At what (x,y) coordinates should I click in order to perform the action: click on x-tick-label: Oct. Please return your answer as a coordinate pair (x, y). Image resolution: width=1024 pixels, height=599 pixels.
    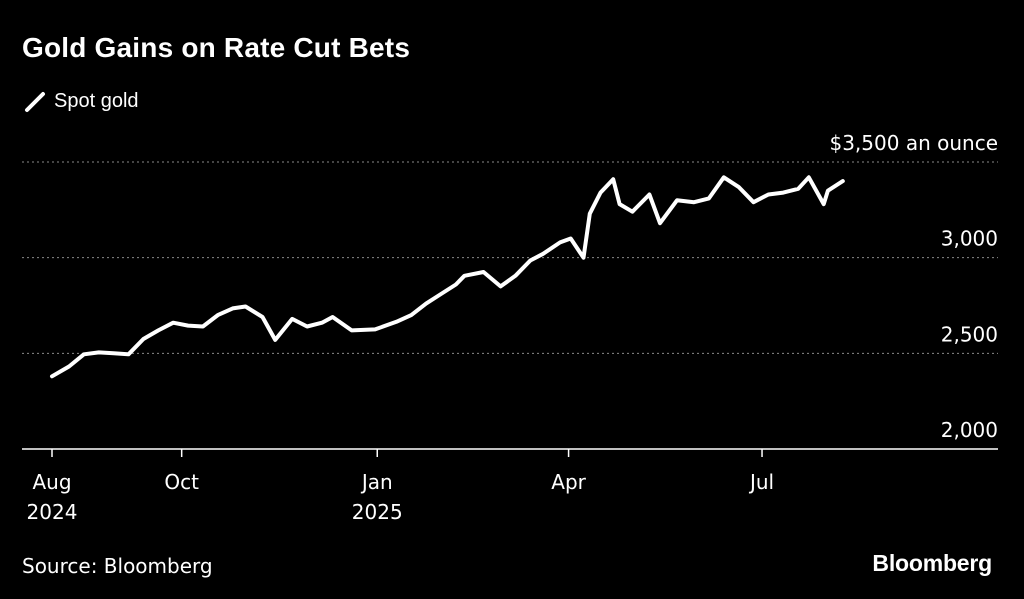
    Looking at the image, I should click on (181, 482).